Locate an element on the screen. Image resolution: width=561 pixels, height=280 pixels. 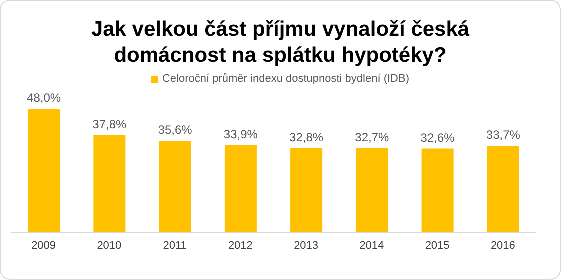
chart-title: Jak velkou část příjmu vynaloží česká domácnost na splátku hypotéky? is located at coordinates (280, 43).